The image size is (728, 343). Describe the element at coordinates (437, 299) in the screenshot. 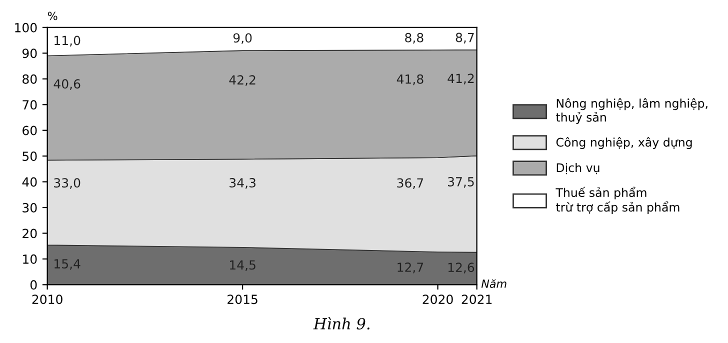

I see `x-tick-label: 2020` at that location.